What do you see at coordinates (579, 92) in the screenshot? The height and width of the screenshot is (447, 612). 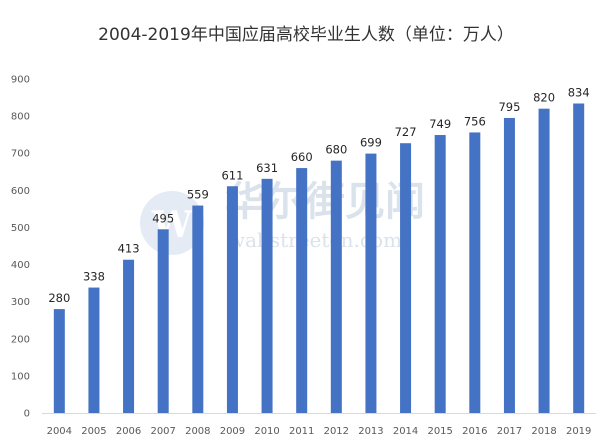 I see `data-label-2019: 834` at bounding box center [579, 92].